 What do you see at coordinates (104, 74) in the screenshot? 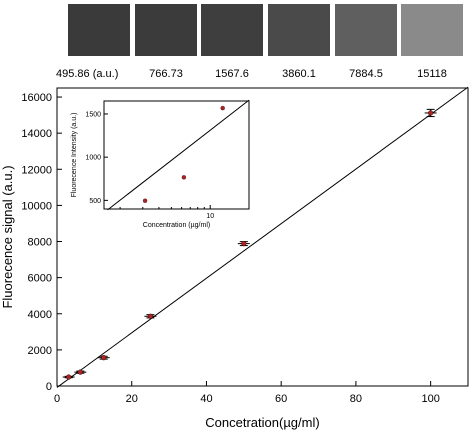
I see `swatch-unit: (a.u.)` at bounding box center [104, 74].